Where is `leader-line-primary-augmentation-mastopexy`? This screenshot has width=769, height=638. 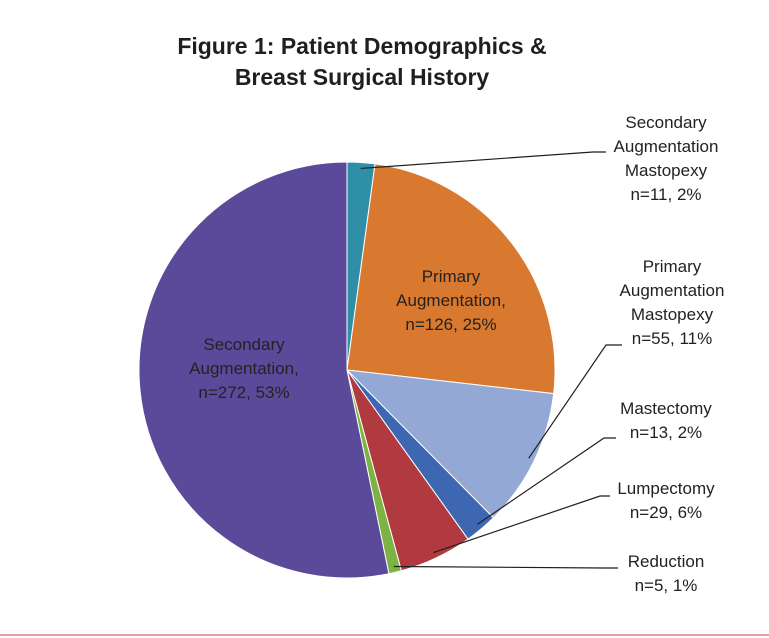 leader-line-primary-augmentation-mastopexy is located at coordinates (575, 401).